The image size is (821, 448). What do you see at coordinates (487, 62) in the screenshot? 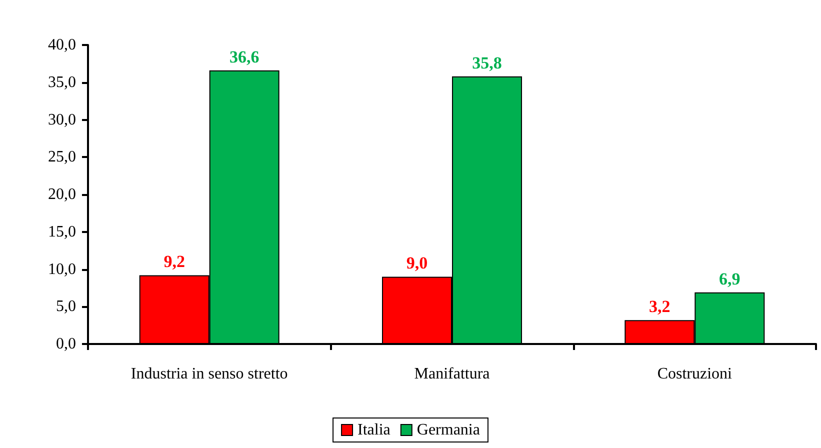
I see `data-label: 35,8` at bounding box center [487, 62].